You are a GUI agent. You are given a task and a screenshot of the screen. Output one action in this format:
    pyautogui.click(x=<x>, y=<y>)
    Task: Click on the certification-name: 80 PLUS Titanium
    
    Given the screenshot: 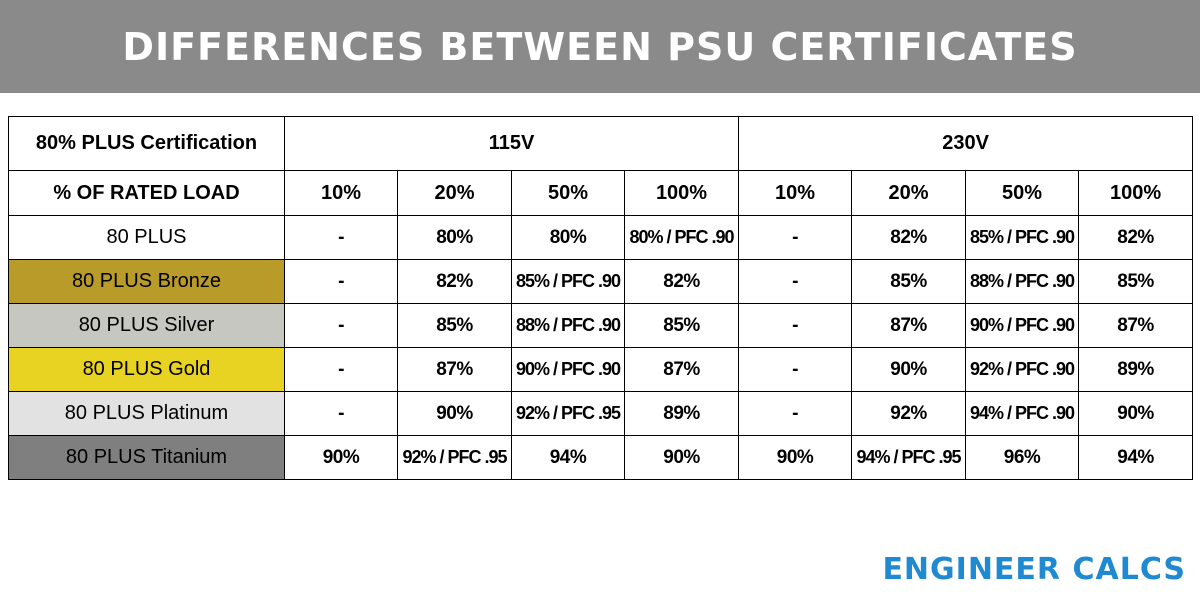 What is the action you would take?
    pyautogui.click(x=146, y=457)
    